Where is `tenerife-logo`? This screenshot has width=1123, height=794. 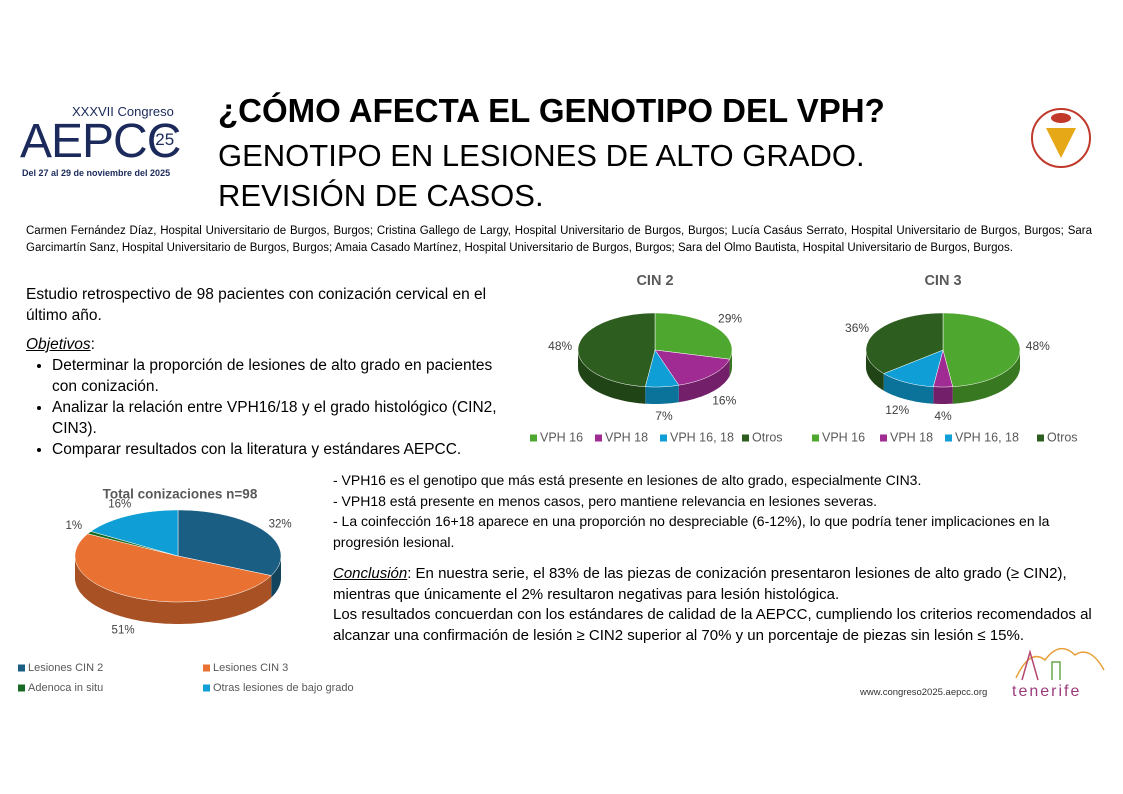
tenerife-logo is located at coordinates (1060, 664).